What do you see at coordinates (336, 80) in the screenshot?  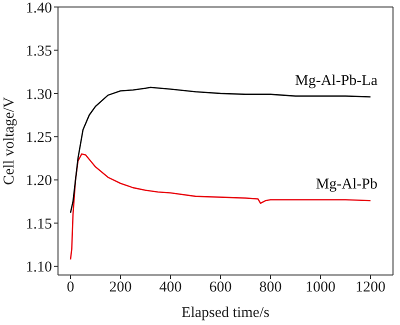 I see `series-label: Mg-Al-Pb-La` at bounding box center [336, 80].